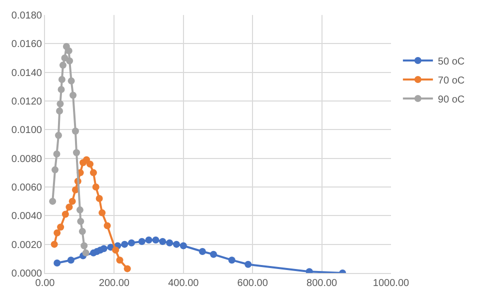  Describe the element at coordinates (26, 159) in the screenshot. I see `y-tick-label: 0.0080` at that location.